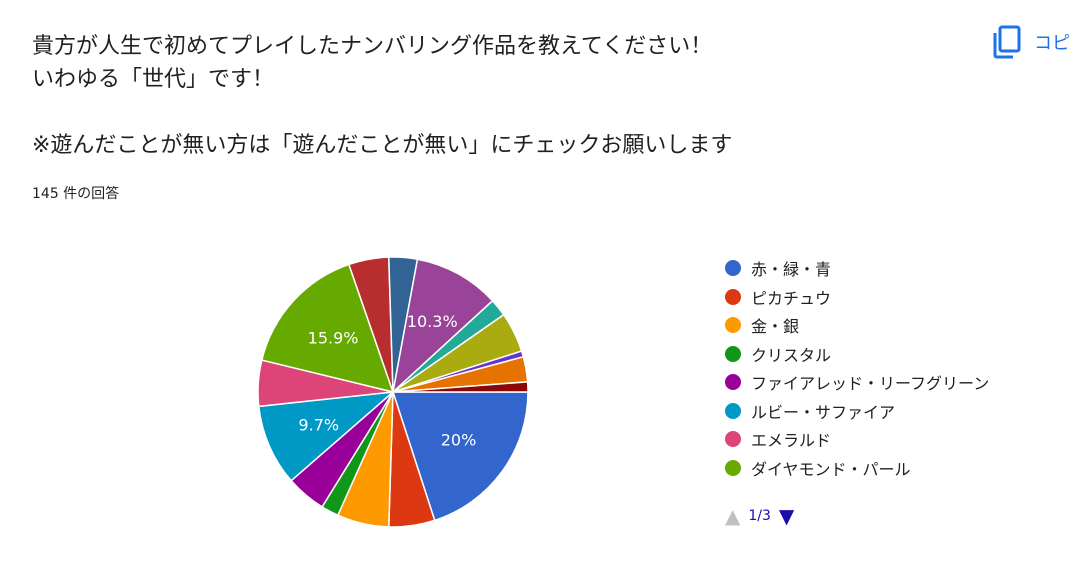  What do you see at coordinates (382, 145) in the screenshot?
I see `question-line-3: ※遊んだことが無い方は「遊んだことが無い」にチェックお願いします` at bounding box center [382, 145].